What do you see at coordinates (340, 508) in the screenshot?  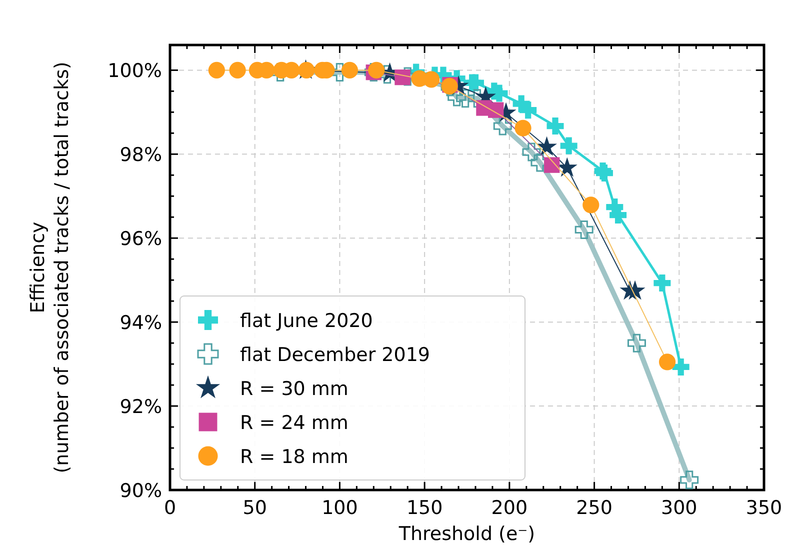 I see `x-tick-label: 100` at bounding box center [340, 508].